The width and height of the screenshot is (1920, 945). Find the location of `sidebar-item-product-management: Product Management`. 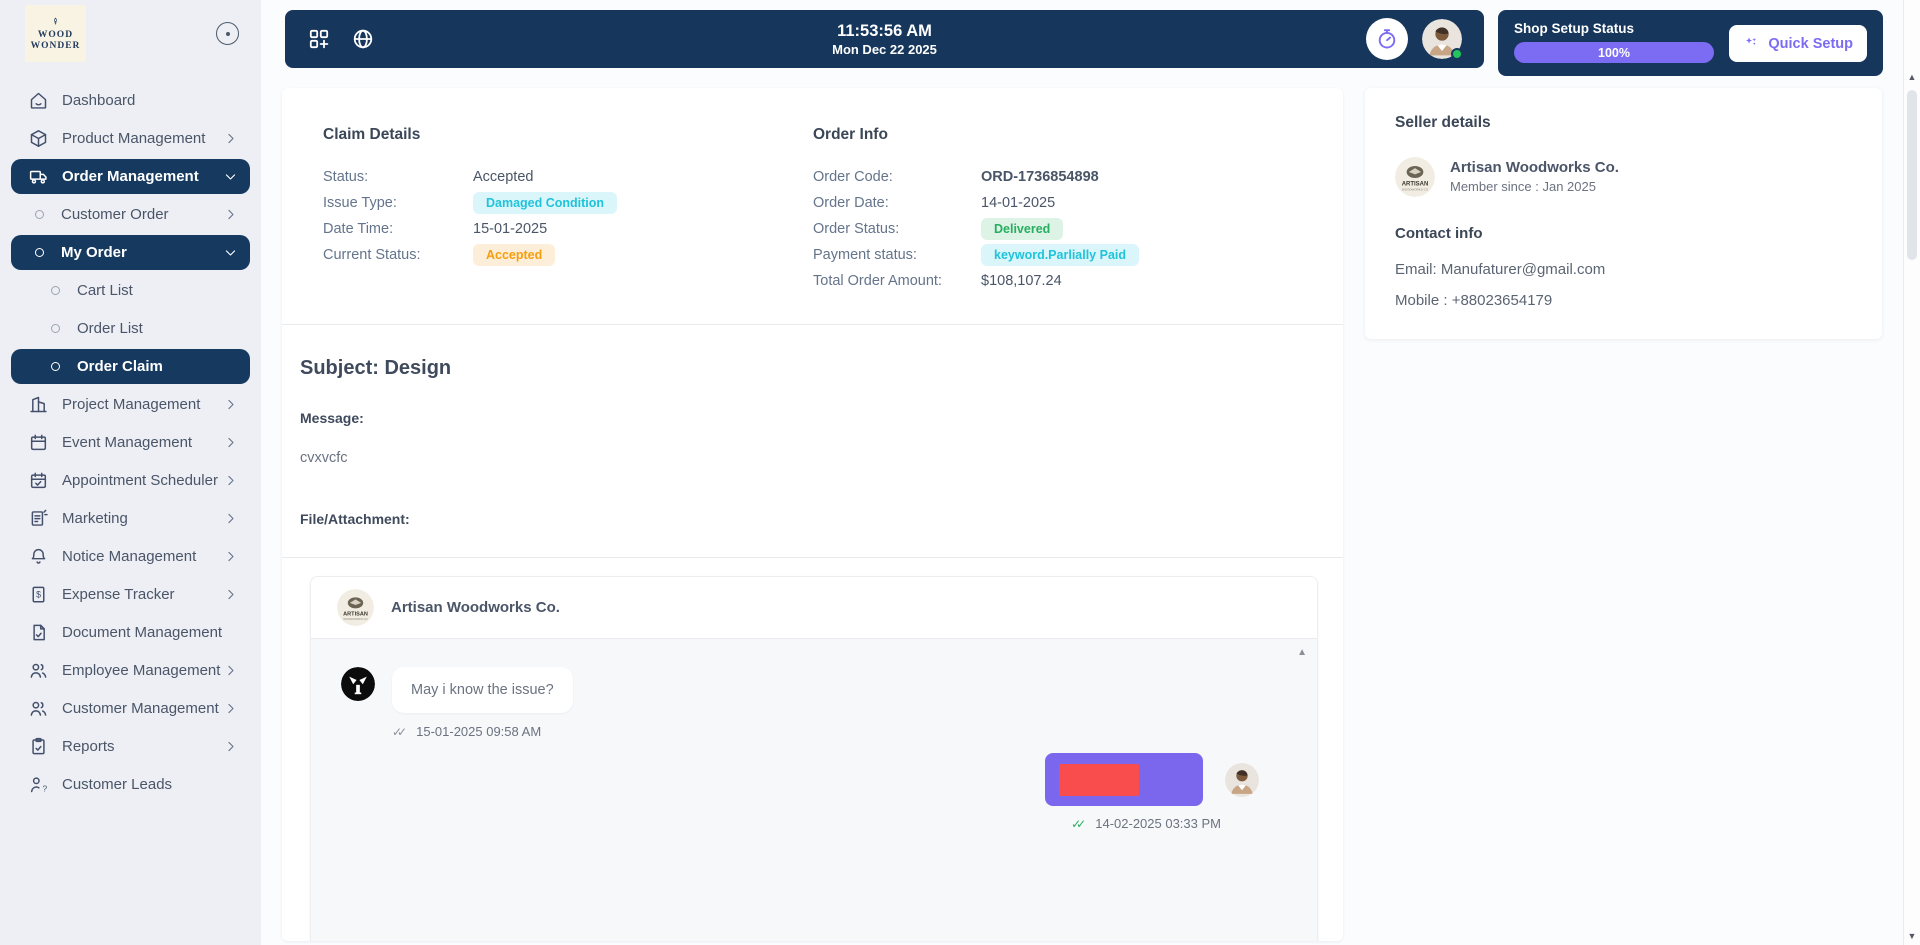

sidebar-item-product-management: Product Management is located at coordinates (130, 138).